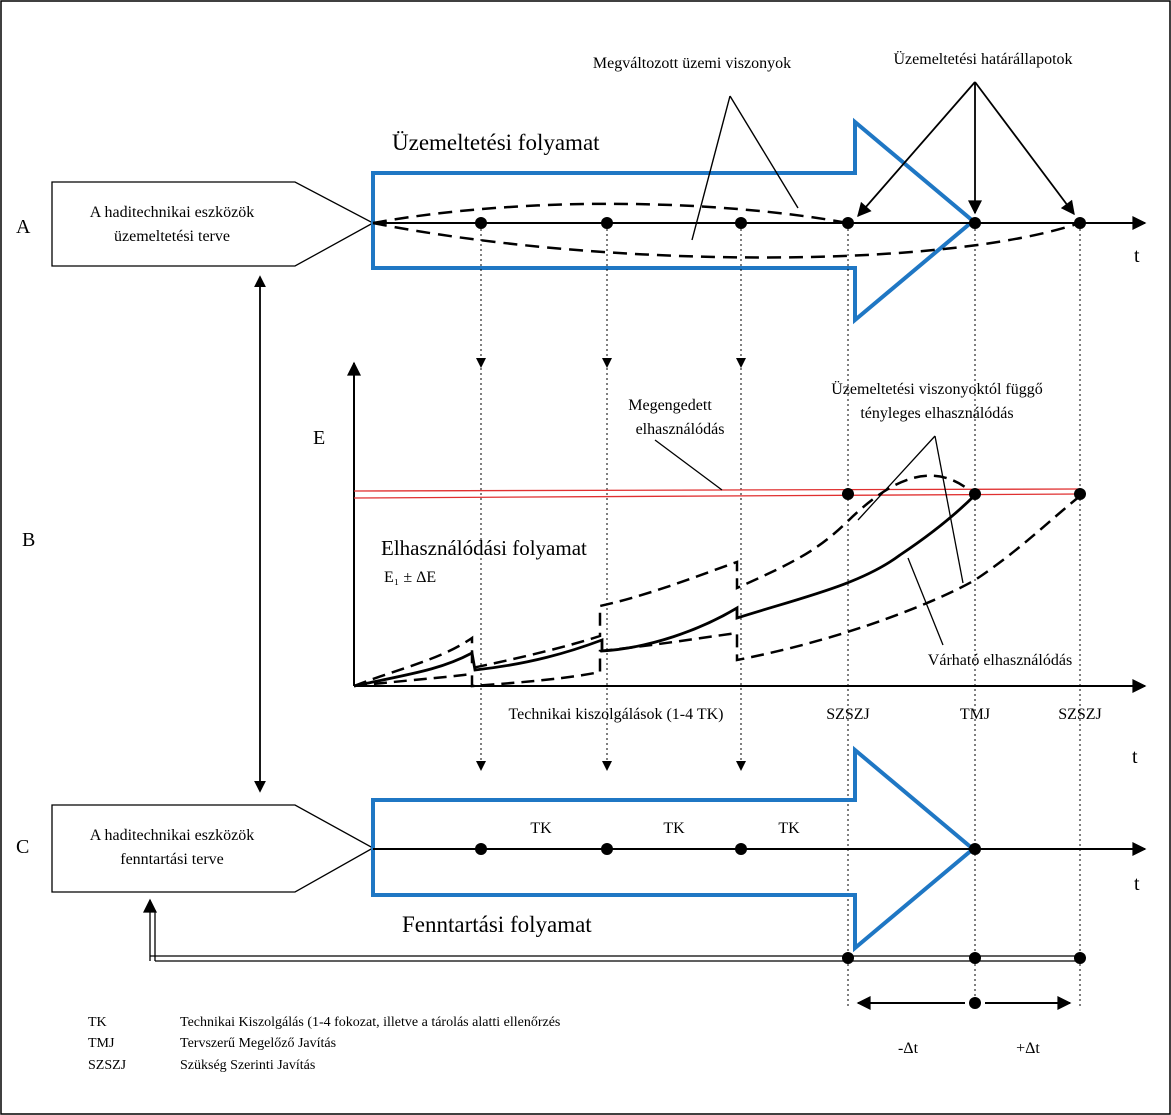 This screenshot has width=1171, height=1115. Describe the element at coordinates (616, 714) in the screenshot. I see `services-label: Technikai kiszolgálások (1-4 TK)` at that location.